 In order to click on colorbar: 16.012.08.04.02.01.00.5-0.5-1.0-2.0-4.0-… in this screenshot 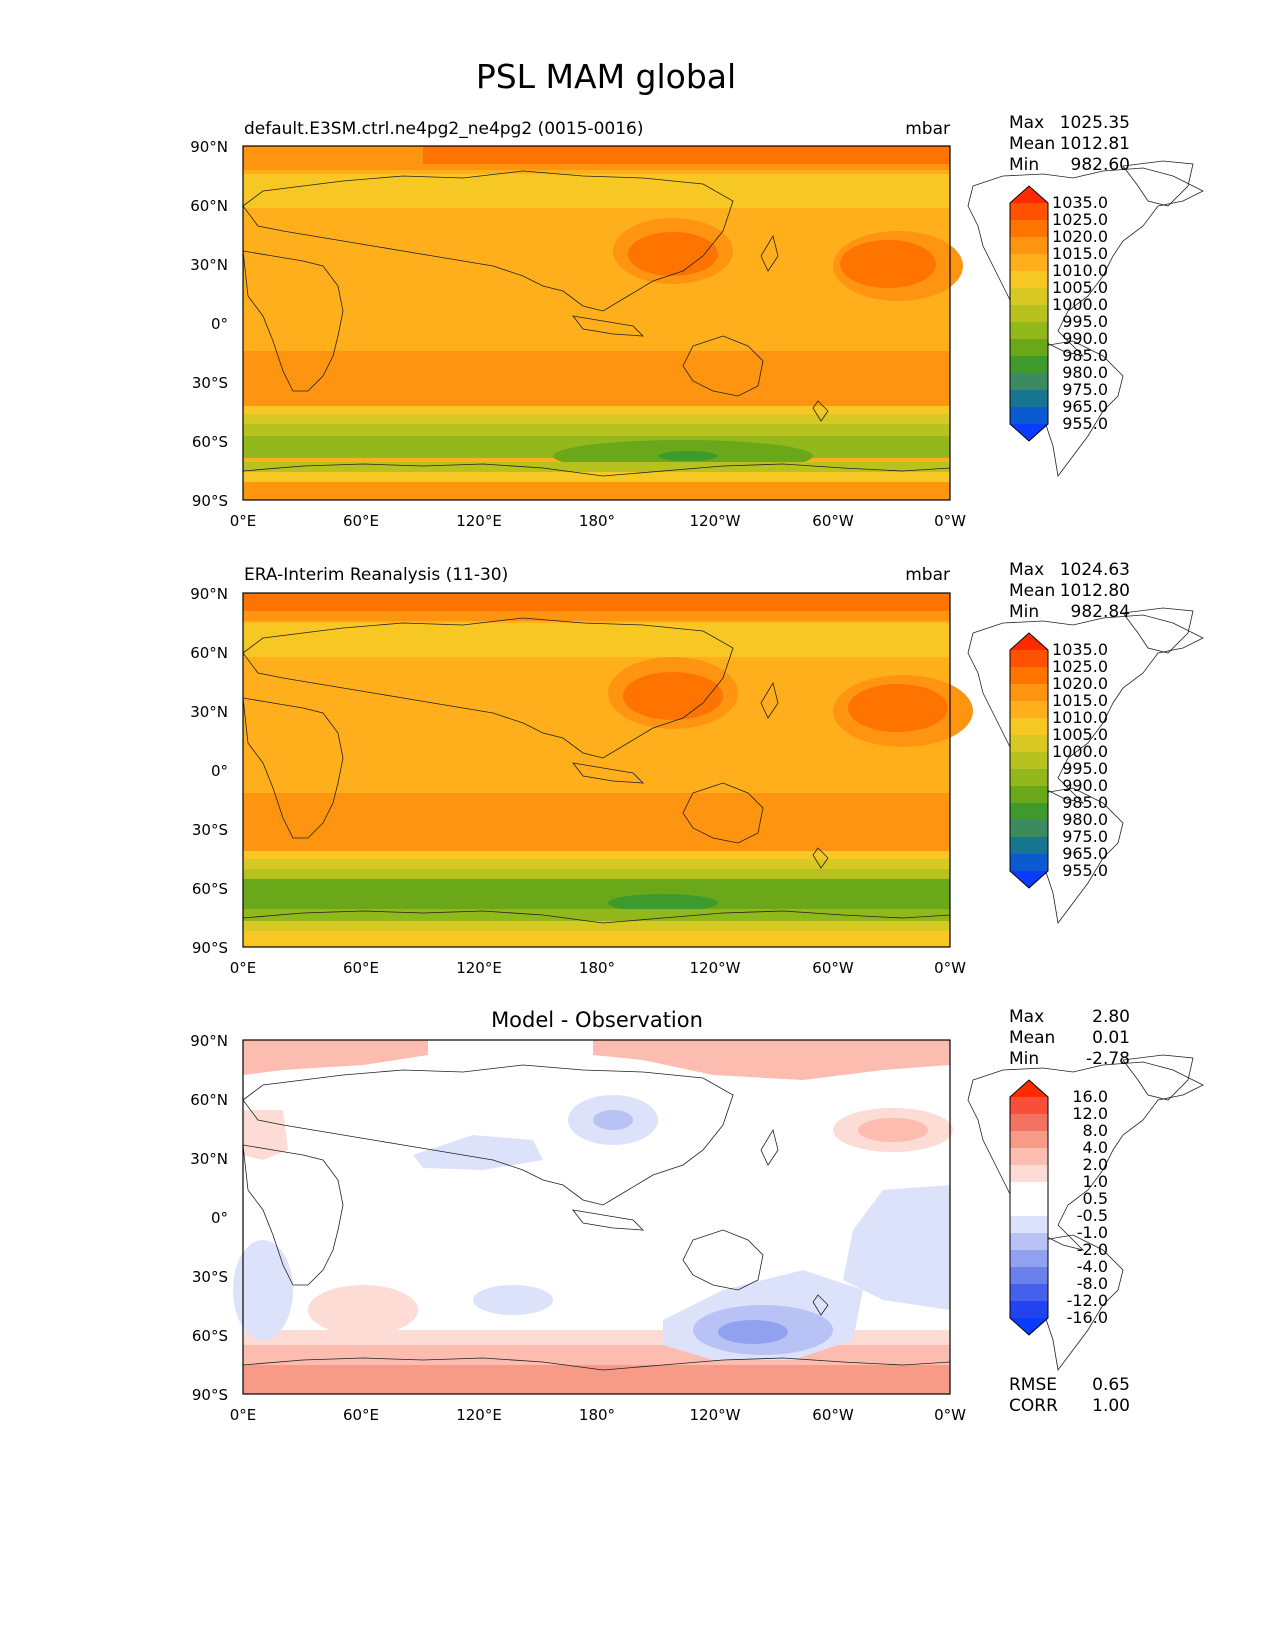, I will do `click(1058, 1207)`.